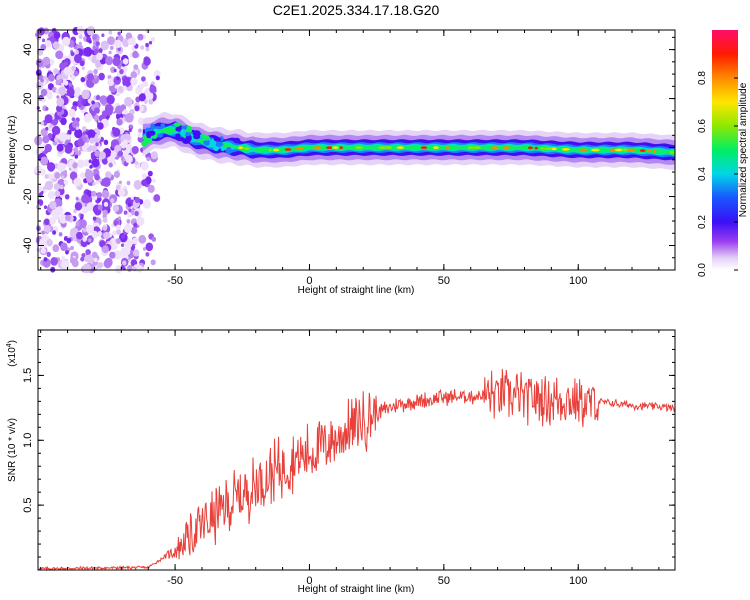 The height and width of the screenshot is (600, 750). I want to click on spectrogram-y-axis-label: Frequency (Hz), so click(12, 150).